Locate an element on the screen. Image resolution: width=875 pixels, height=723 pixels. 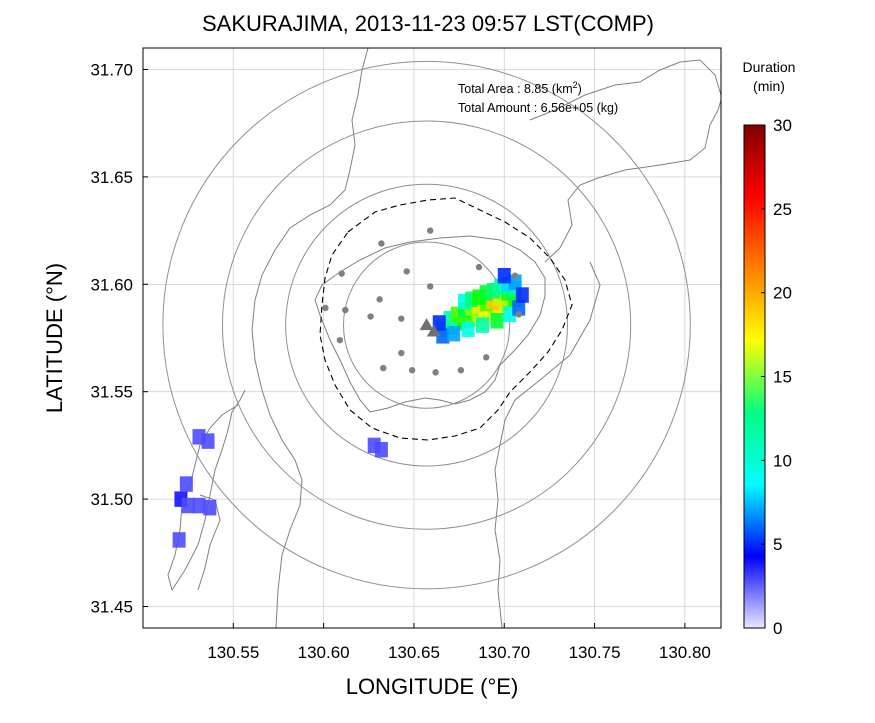
range-ring is located at coordinates (426, 325).